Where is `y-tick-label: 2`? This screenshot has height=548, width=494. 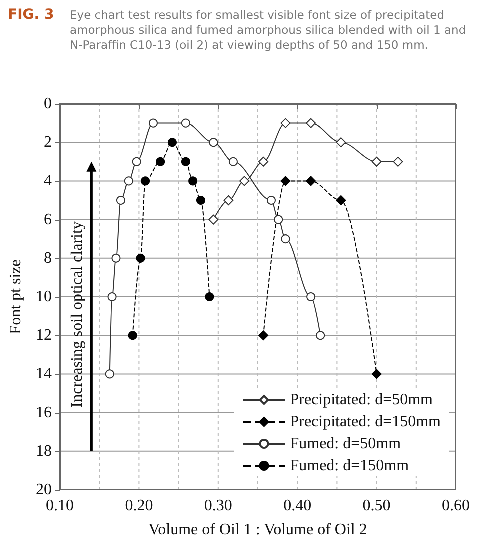
y-tick-label: 2 is located at coordinates (48, 143).